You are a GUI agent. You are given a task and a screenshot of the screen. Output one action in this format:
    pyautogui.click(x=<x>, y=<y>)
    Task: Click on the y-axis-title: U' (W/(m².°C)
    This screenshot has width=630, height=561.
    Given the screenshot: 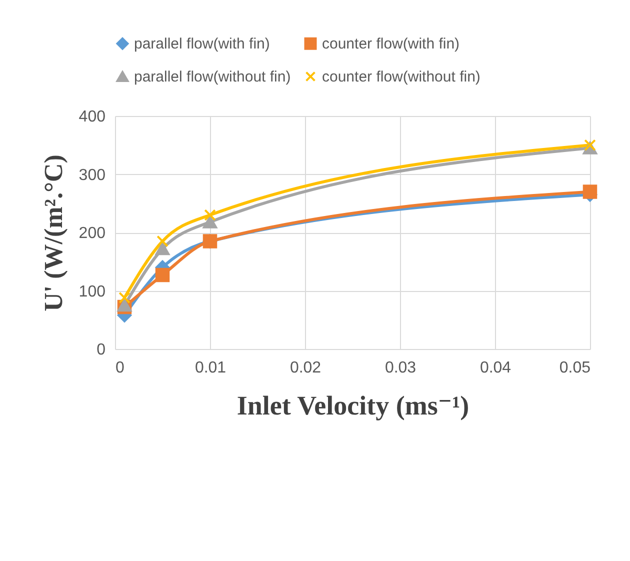 What is the action you would take?
    pyautogui.click(x=53, y=233)
    